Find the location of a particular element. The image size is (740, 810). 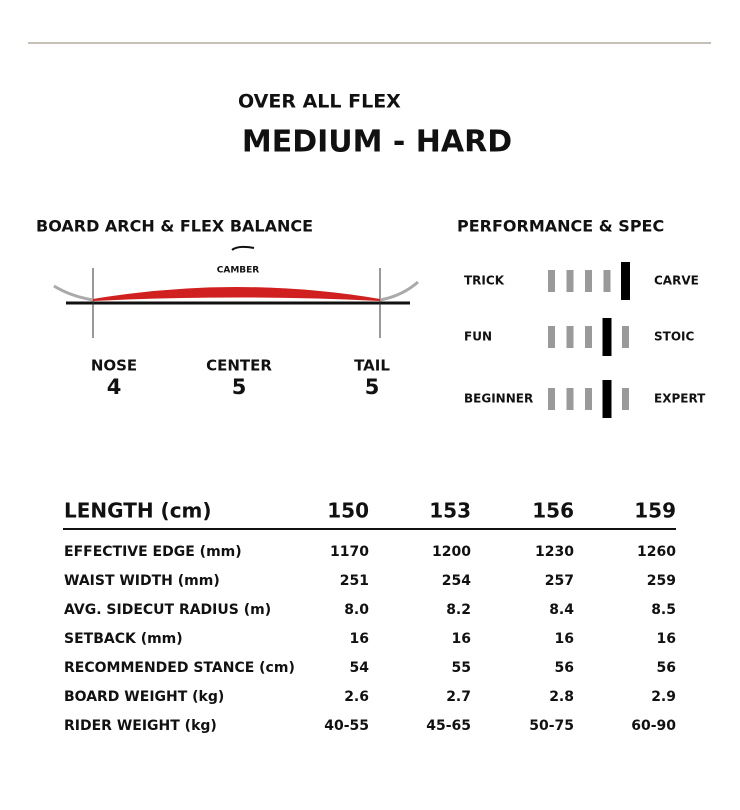

scale-right: EXPERT is located at coordinates (680, 399).